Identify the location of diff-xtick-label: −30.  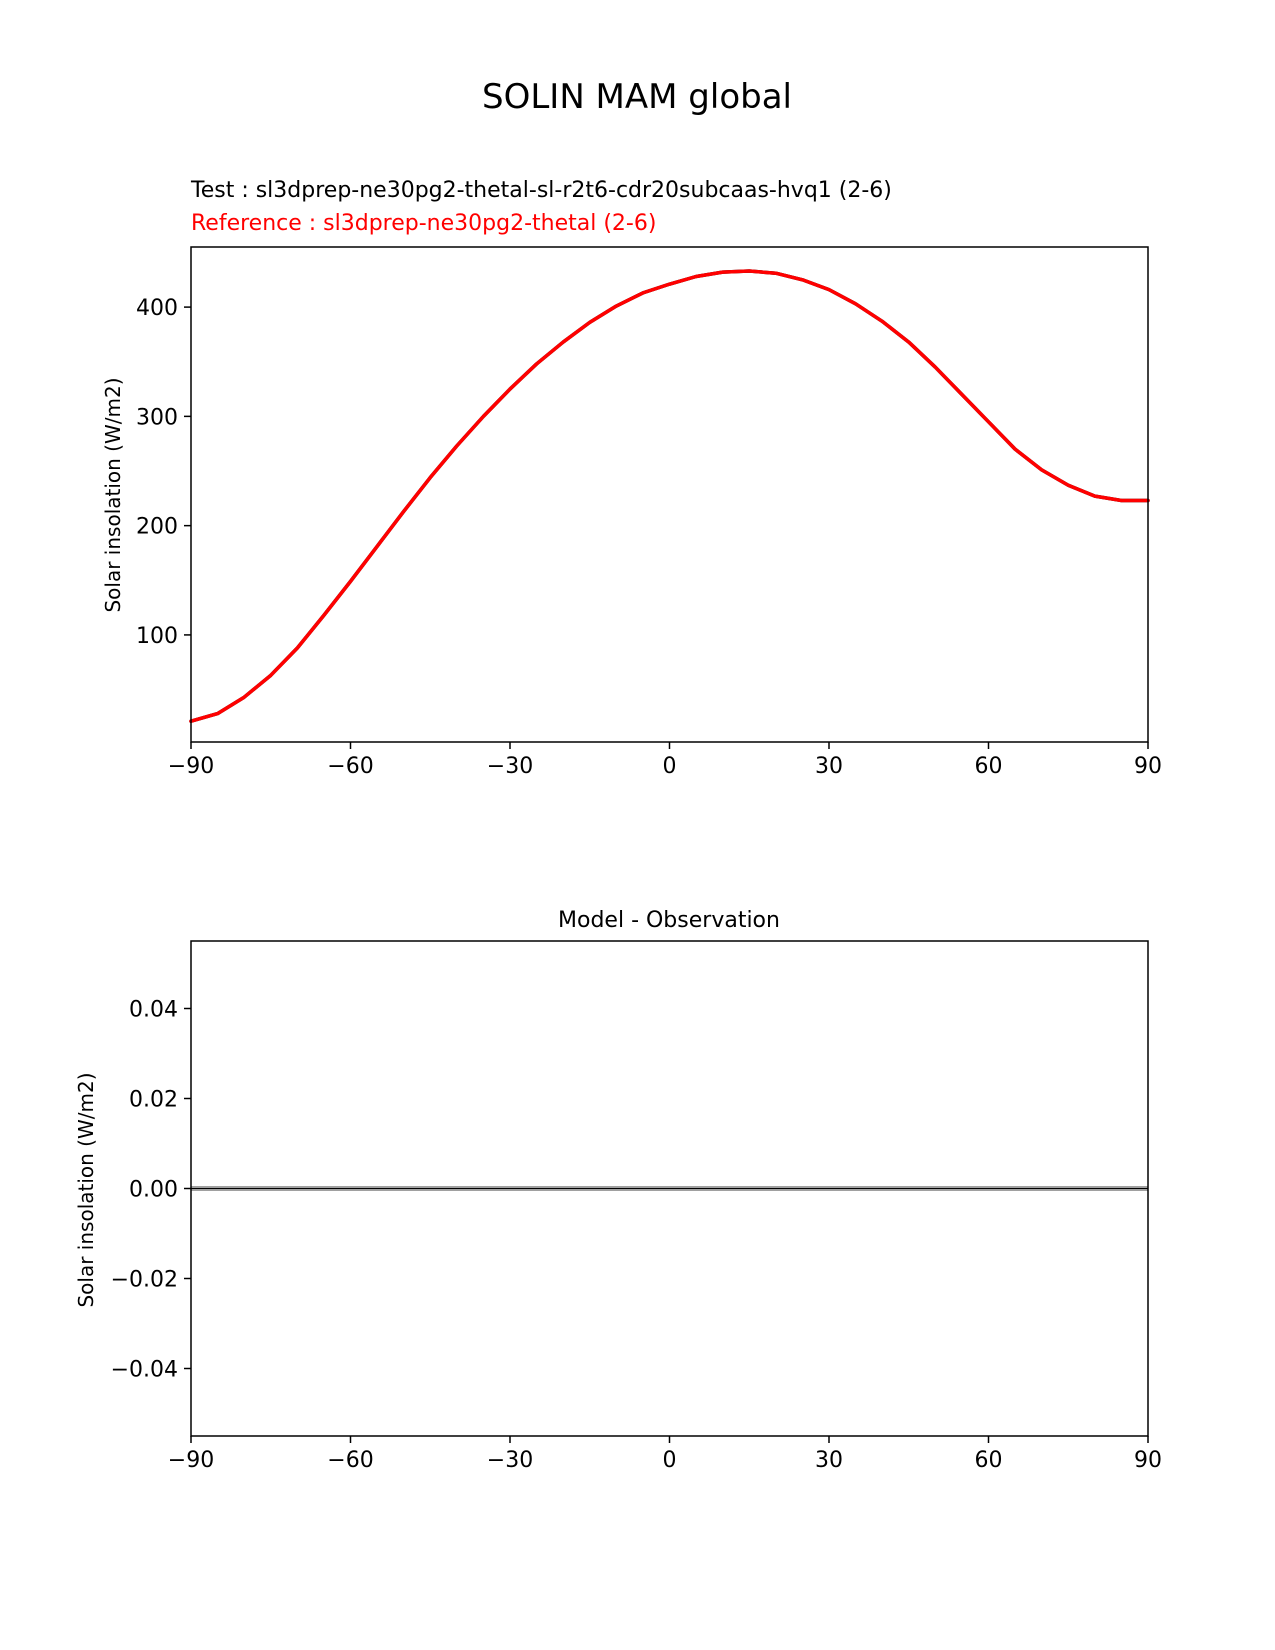
(510, 1460).